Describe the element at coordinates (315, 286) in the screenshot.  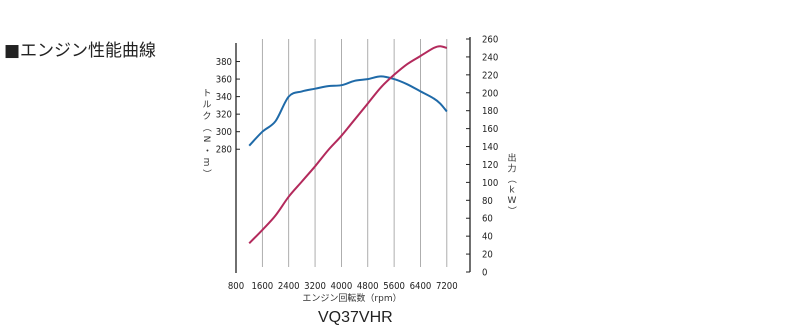
I see `x-tick-label: 3200` at that location.